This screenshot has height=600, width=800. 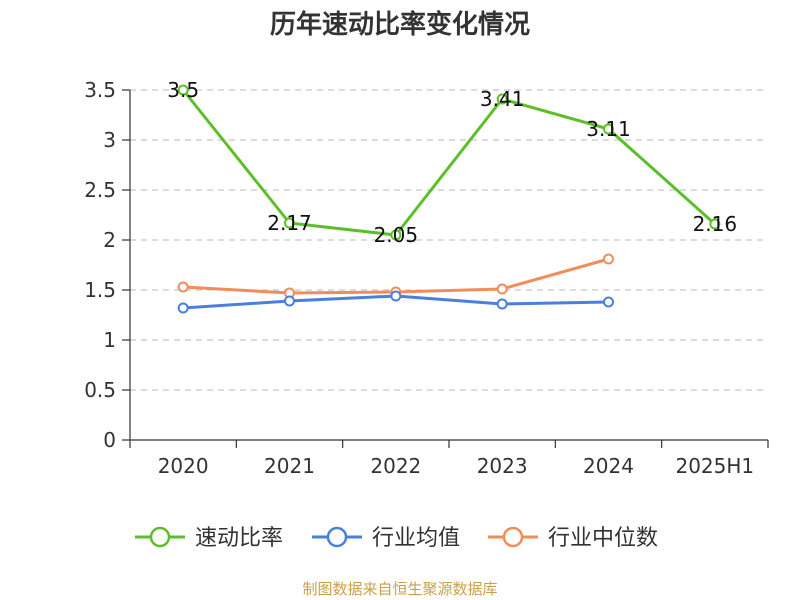 What do you see at coordinates (416, 538) in the screenshot?
I see `legend-label: 行业均值` at bounding box center [416, 538].